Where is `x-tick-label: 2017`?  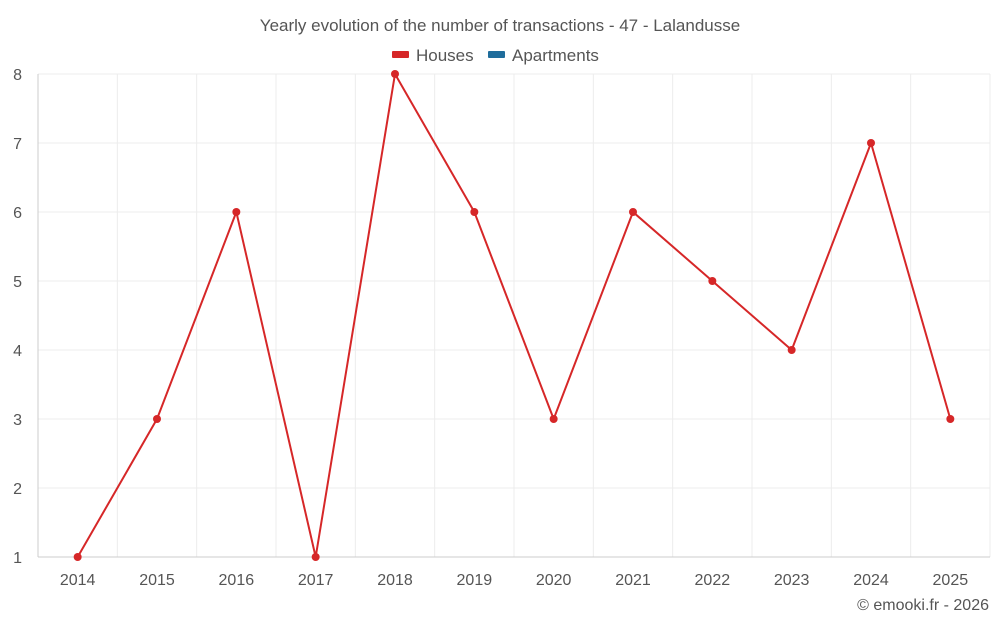
x-tick-label: 2017 is located at coordinates (316, 580).